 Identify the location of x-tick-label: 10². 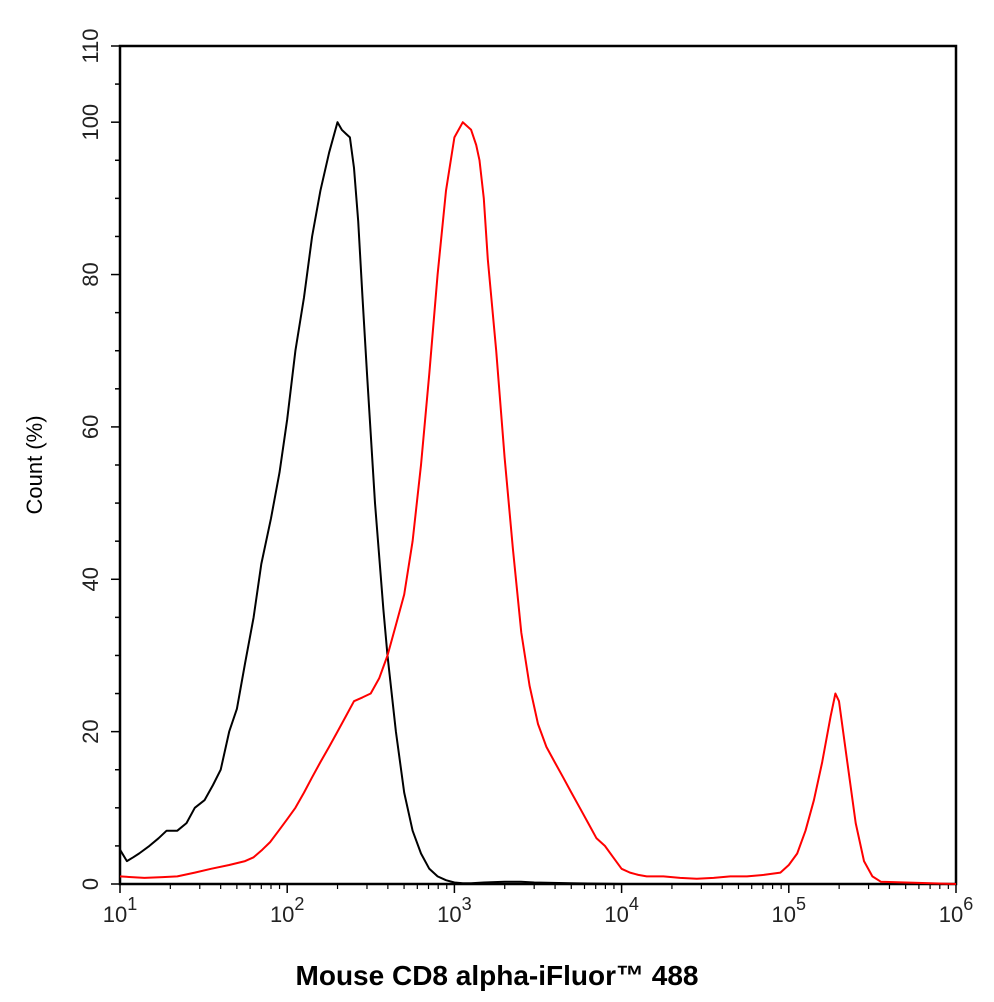
(287, 910).